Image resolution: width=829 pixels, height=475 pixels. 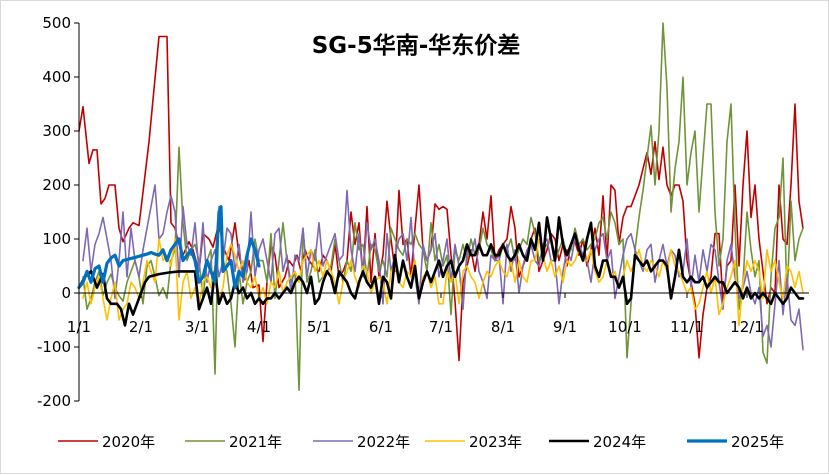 What do you see at coordinates (565, 327) in the screenshot?
I see `x-tick-label: 9/1` at bounding box center [565, 327].